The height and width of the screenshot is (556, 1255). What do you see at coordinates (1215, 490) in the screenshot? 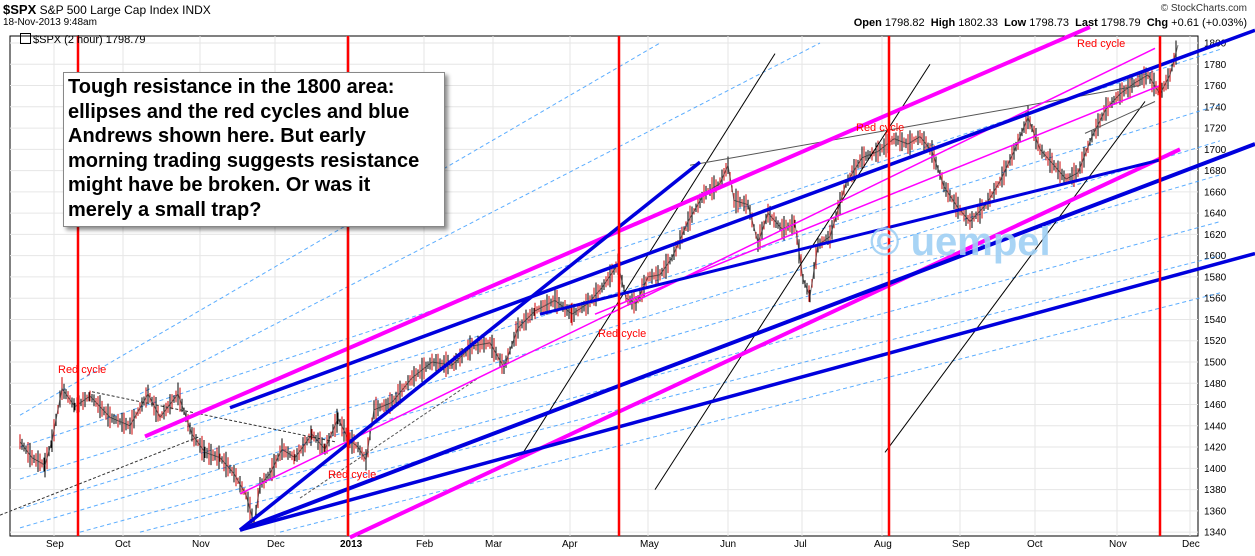
I see `y-tick-label: 1380` at bounding box center [1215, 490].